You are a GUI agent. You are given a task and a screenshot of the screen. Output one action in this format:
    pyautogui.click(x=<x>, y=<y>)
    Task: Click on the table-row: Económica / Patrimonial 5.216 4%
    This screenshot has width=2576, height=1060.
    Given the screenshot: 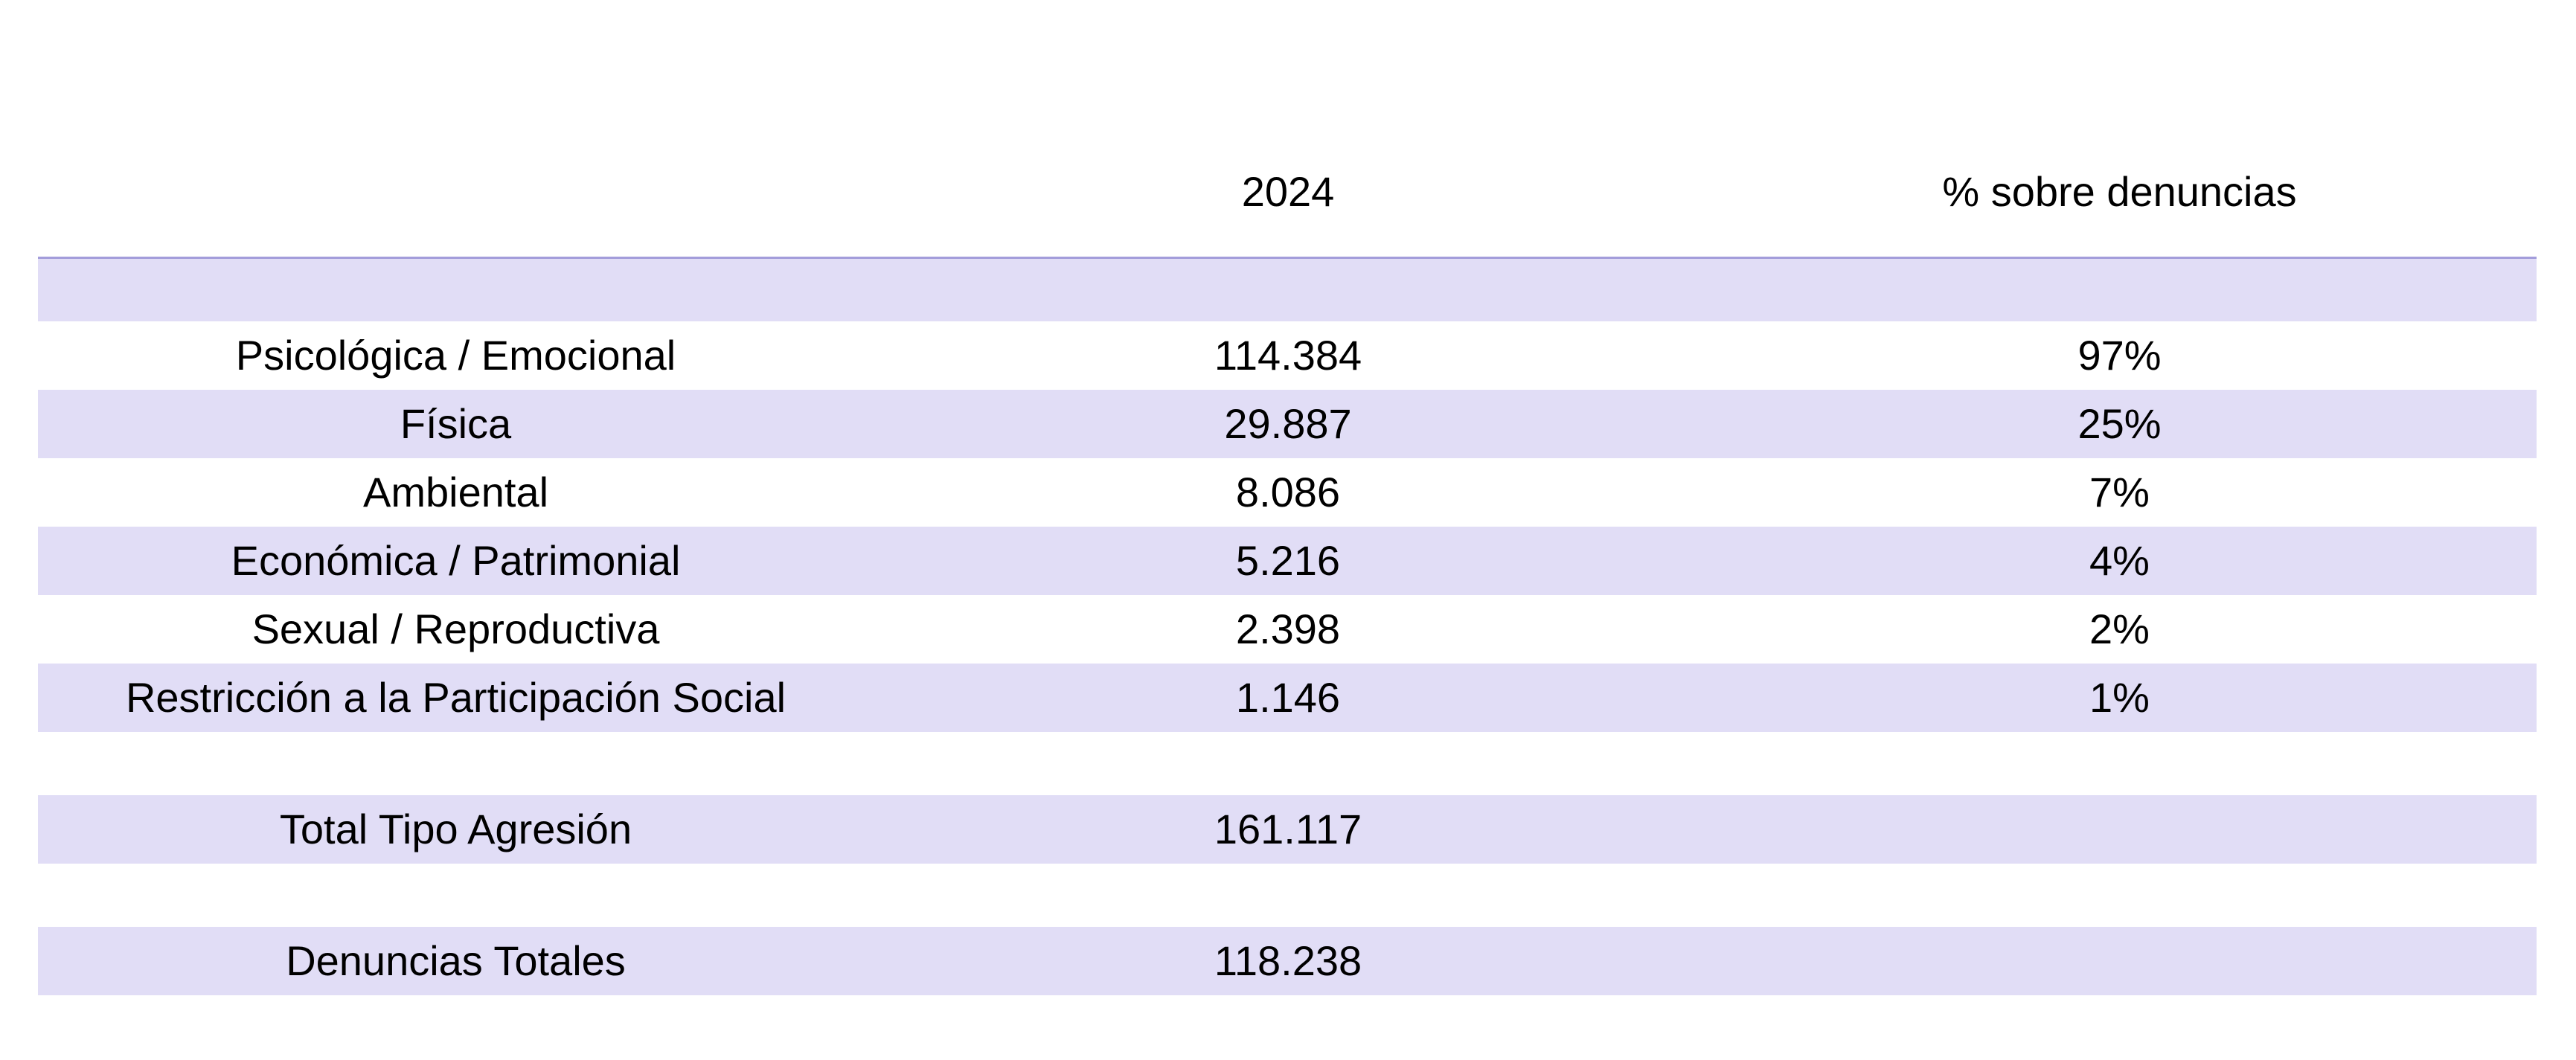 What is the action you would take?
    pyautogui.click(x=1287, y=561)
    